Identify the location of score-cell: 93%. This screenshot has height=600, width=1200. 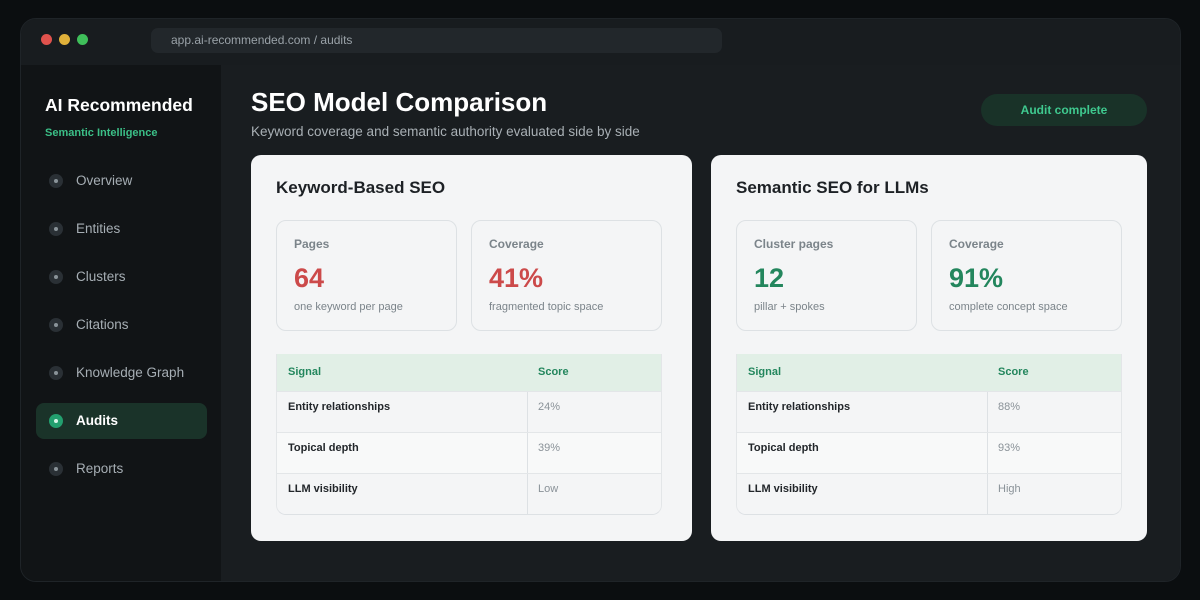
(1009, 448).